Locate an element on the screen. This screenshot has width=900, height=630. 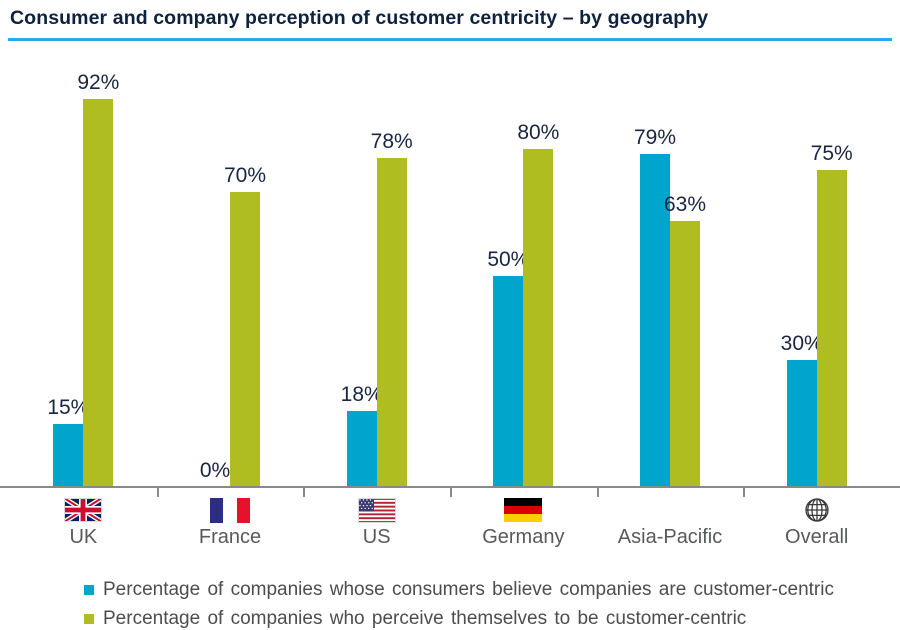
category-item-france: France is located at coordinates (230, 521).